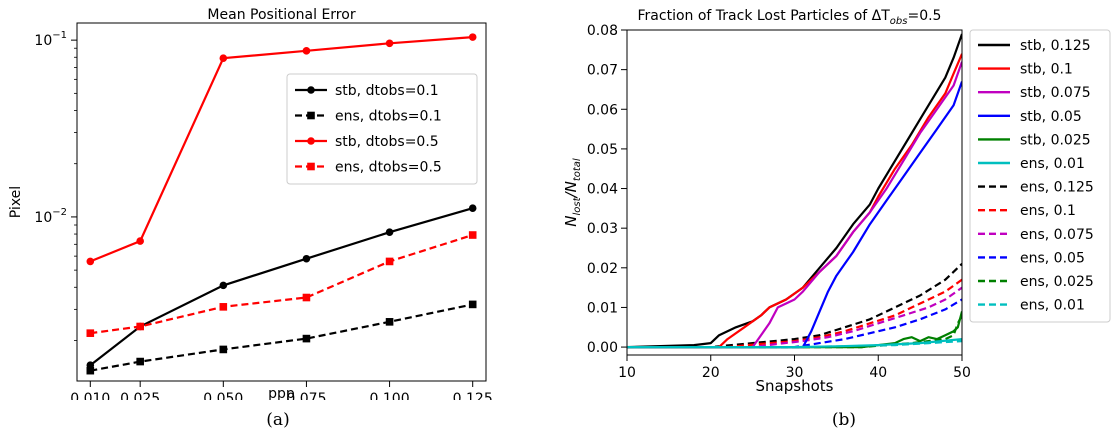  I want to click on caption-a: (a), so click(278, 420).